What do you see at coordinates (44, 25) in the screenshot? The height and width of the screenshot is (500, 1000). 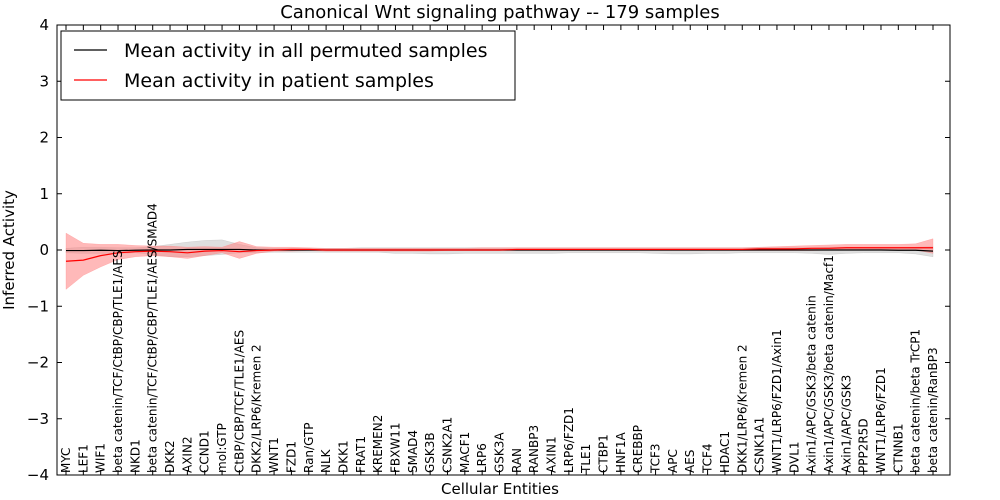 I see `y-tick-label: 4` at bounding box center [44, 25].